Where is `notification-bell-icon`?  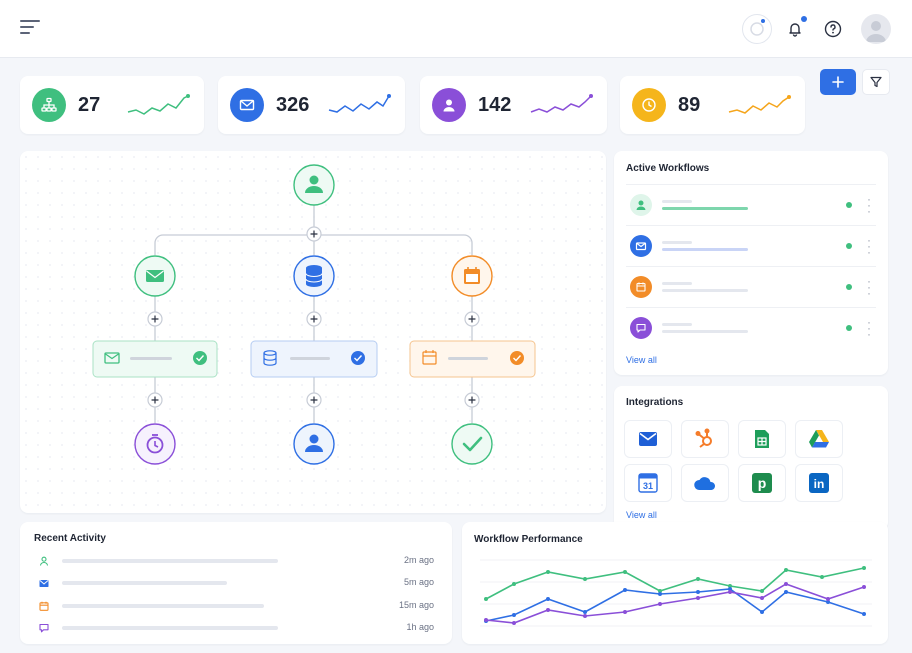
notification-bell-icon is located at coordinates (795, 29).